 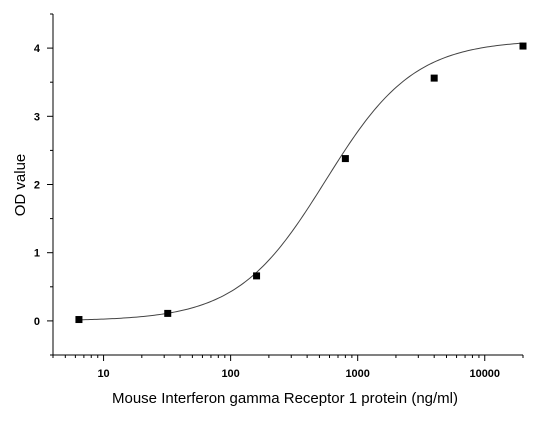 I want to click on y-tick-label: 3, so click(x=37, y=117).